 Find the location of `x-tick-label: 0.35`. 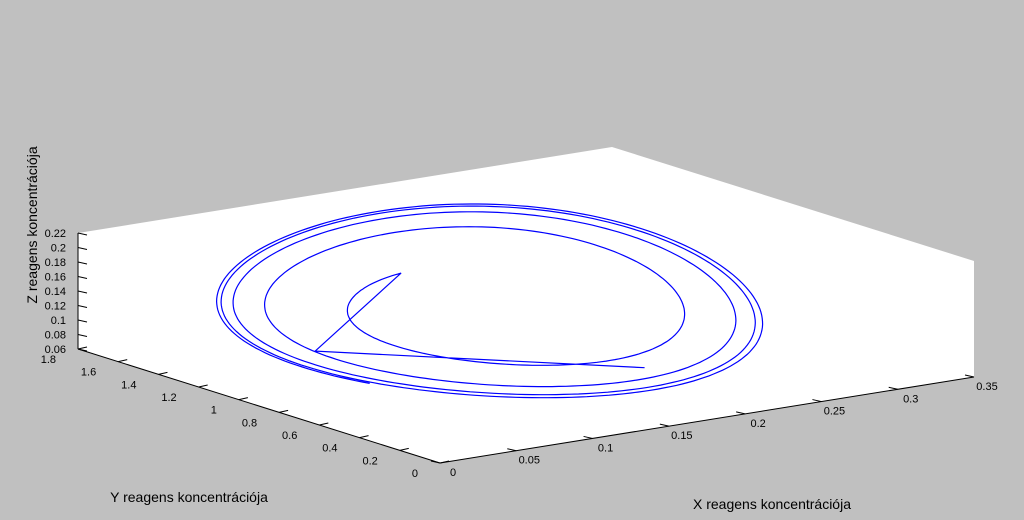

x-tick-label: 0.35 is located at coordinates (986, 387).